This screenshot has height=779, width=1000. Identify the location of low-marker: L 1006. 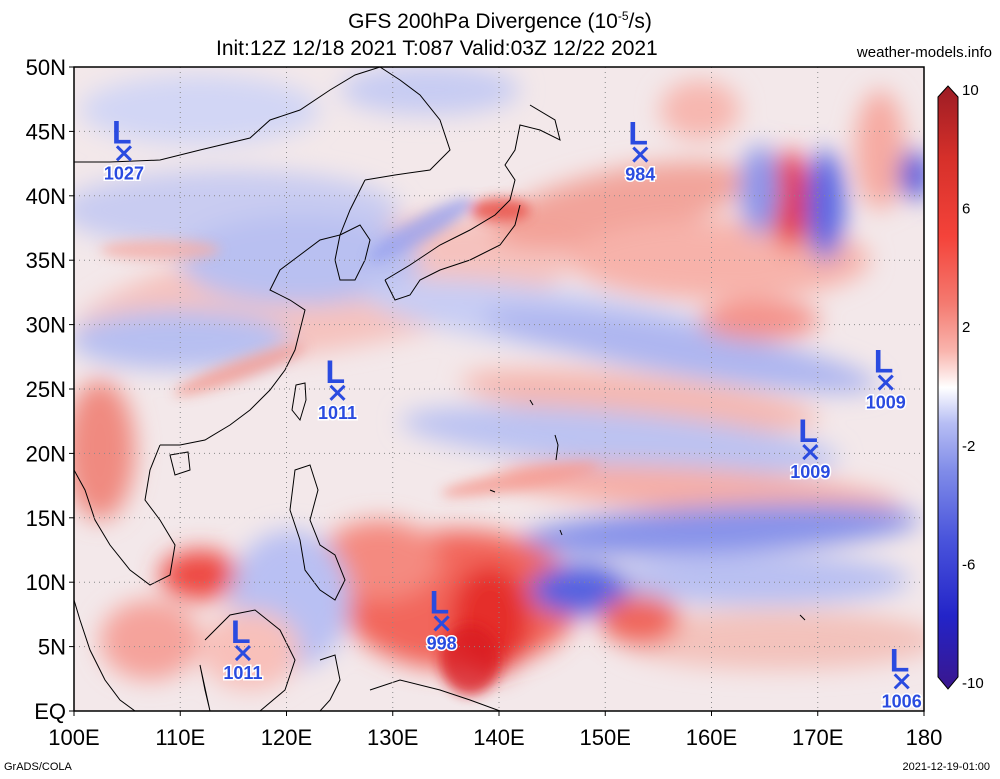
(901, 677).